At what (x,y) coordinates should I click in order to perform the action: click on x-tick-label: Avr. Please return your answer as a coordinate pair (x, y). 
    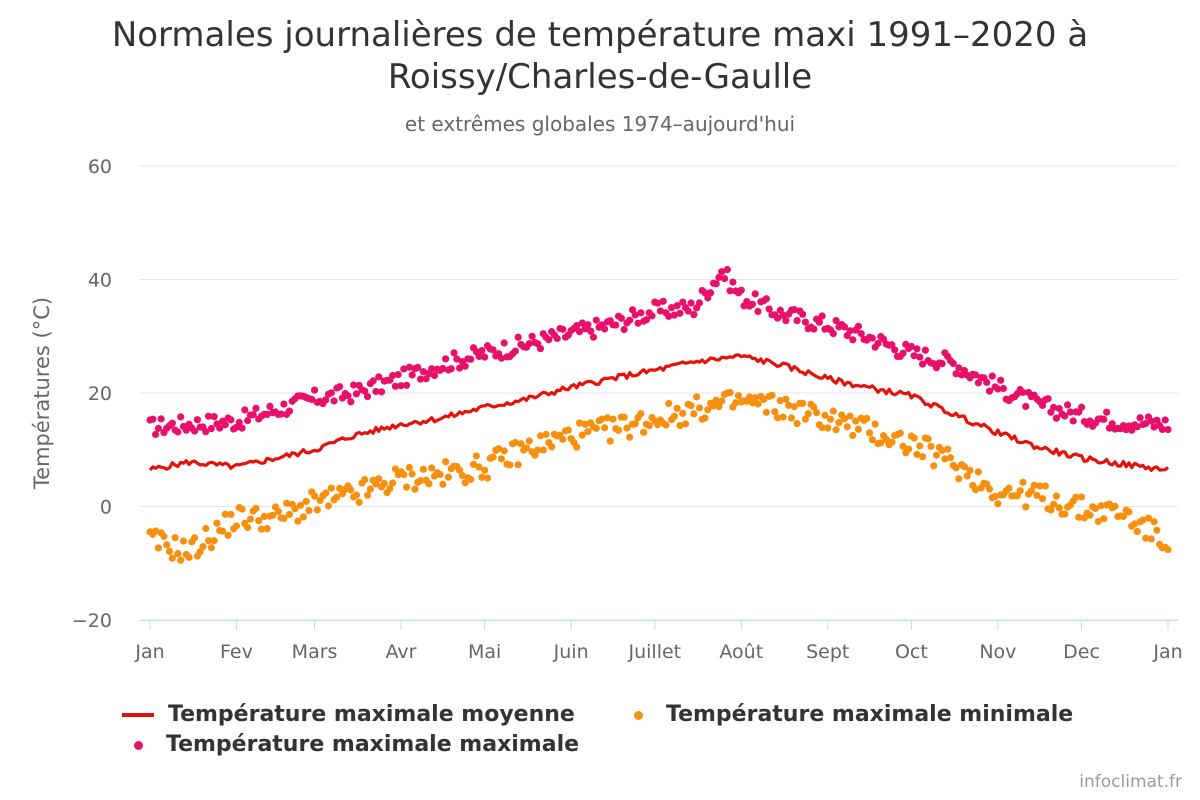
    Looking at the image, I should click on (401, 652).